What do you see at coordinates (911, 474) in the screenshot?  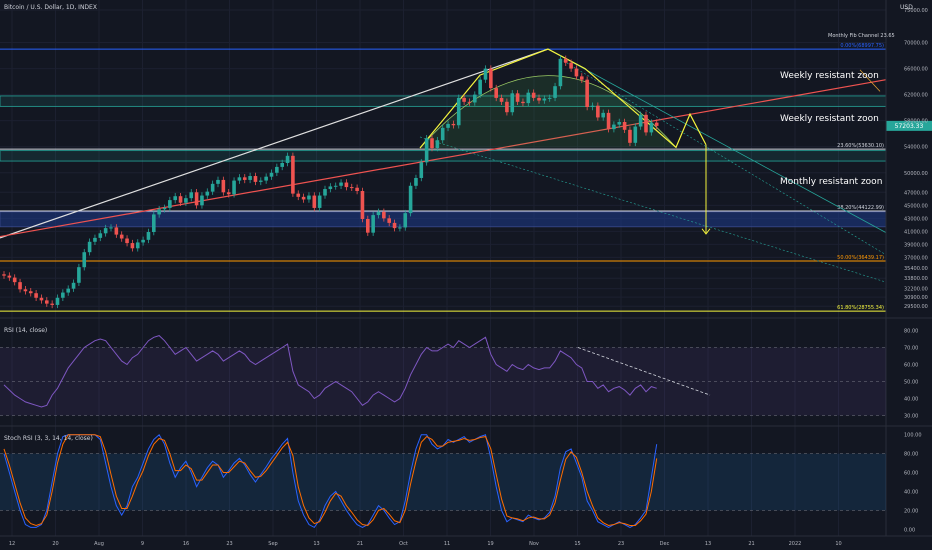 I see `stoch-tick-label: 60.00` at bounding box center [911, 474].